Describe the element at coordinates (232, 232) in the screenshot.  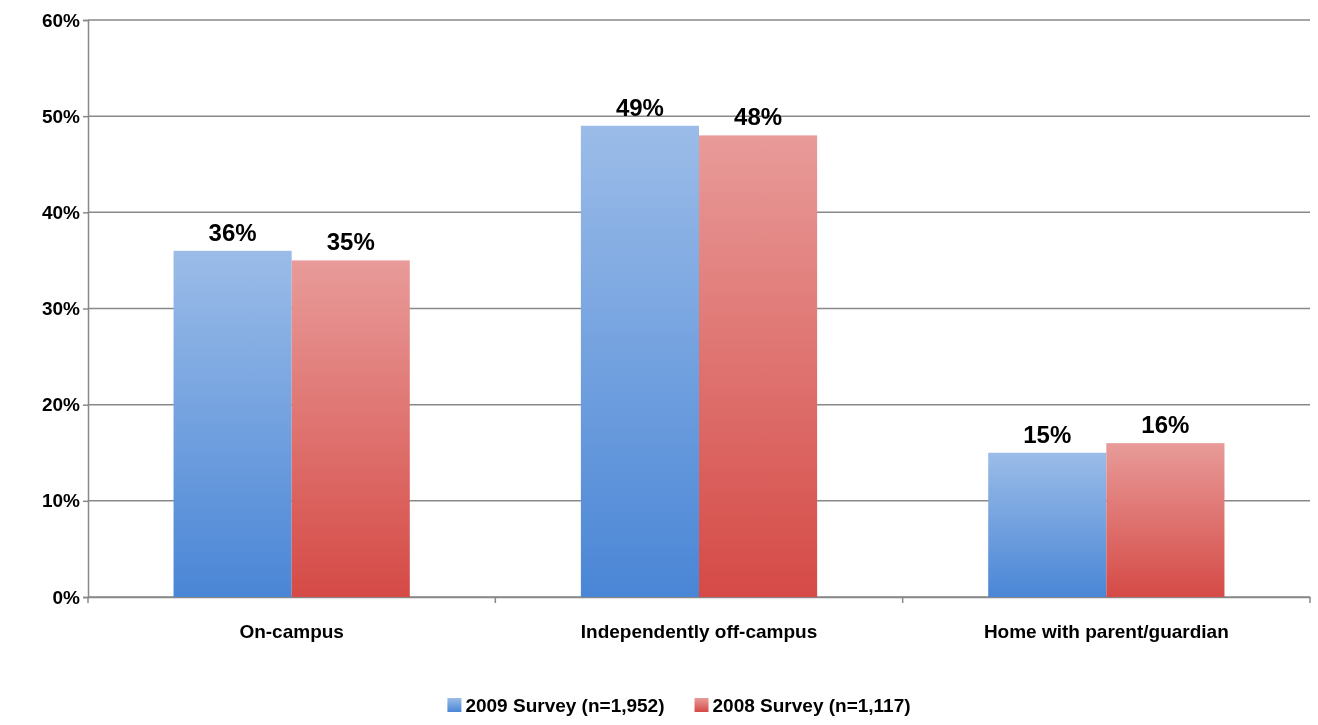
I see `data-label: 36%` at that location.